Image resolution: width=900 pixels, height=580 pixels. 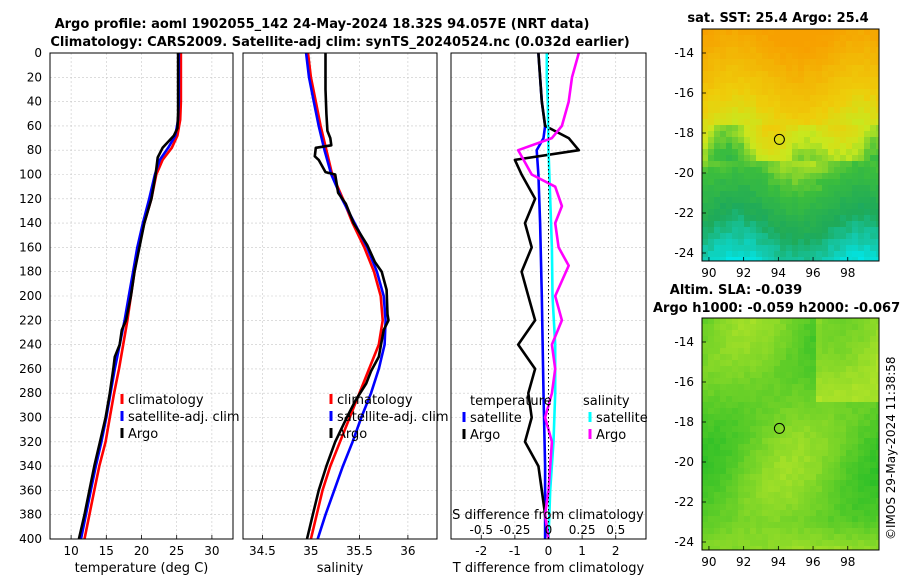 What do you see at coordinates (582, 530) in the screenshot?
I see `x-tick-label-2: 0.25` at bounding box center [582, 530].